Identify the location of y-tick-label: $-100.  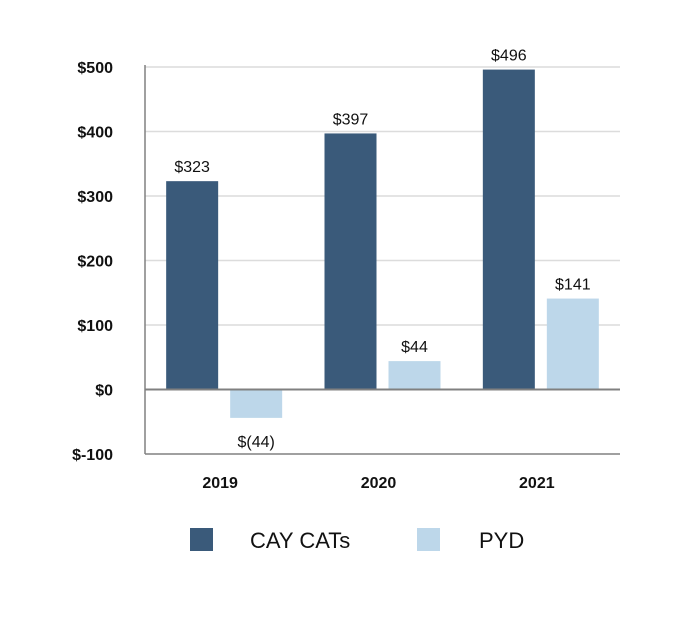
(92, 455).